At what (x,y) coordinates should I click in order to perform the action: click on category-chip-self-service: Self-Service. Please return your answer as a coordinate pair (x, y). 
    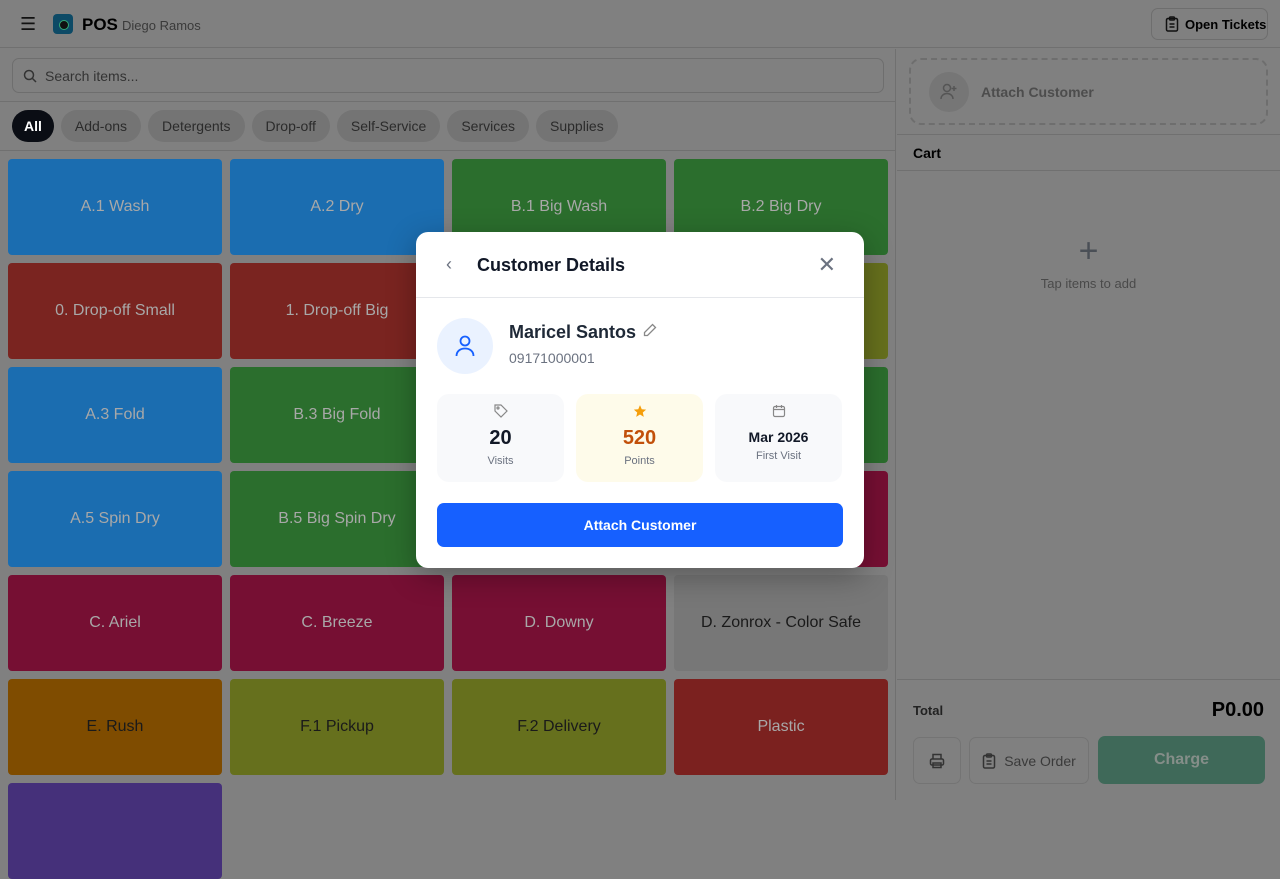
    Looking at the image, I should click on (388, 126).